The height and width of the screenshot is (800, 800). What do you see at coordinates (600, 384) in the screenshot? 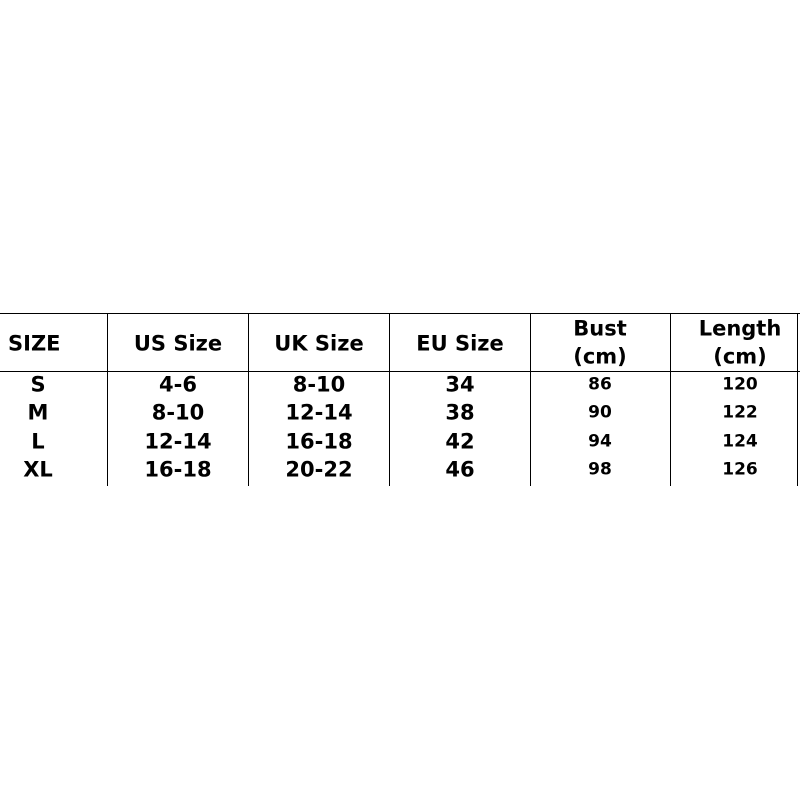
I see `table-cell: 86` at bounding box center [600, 384].